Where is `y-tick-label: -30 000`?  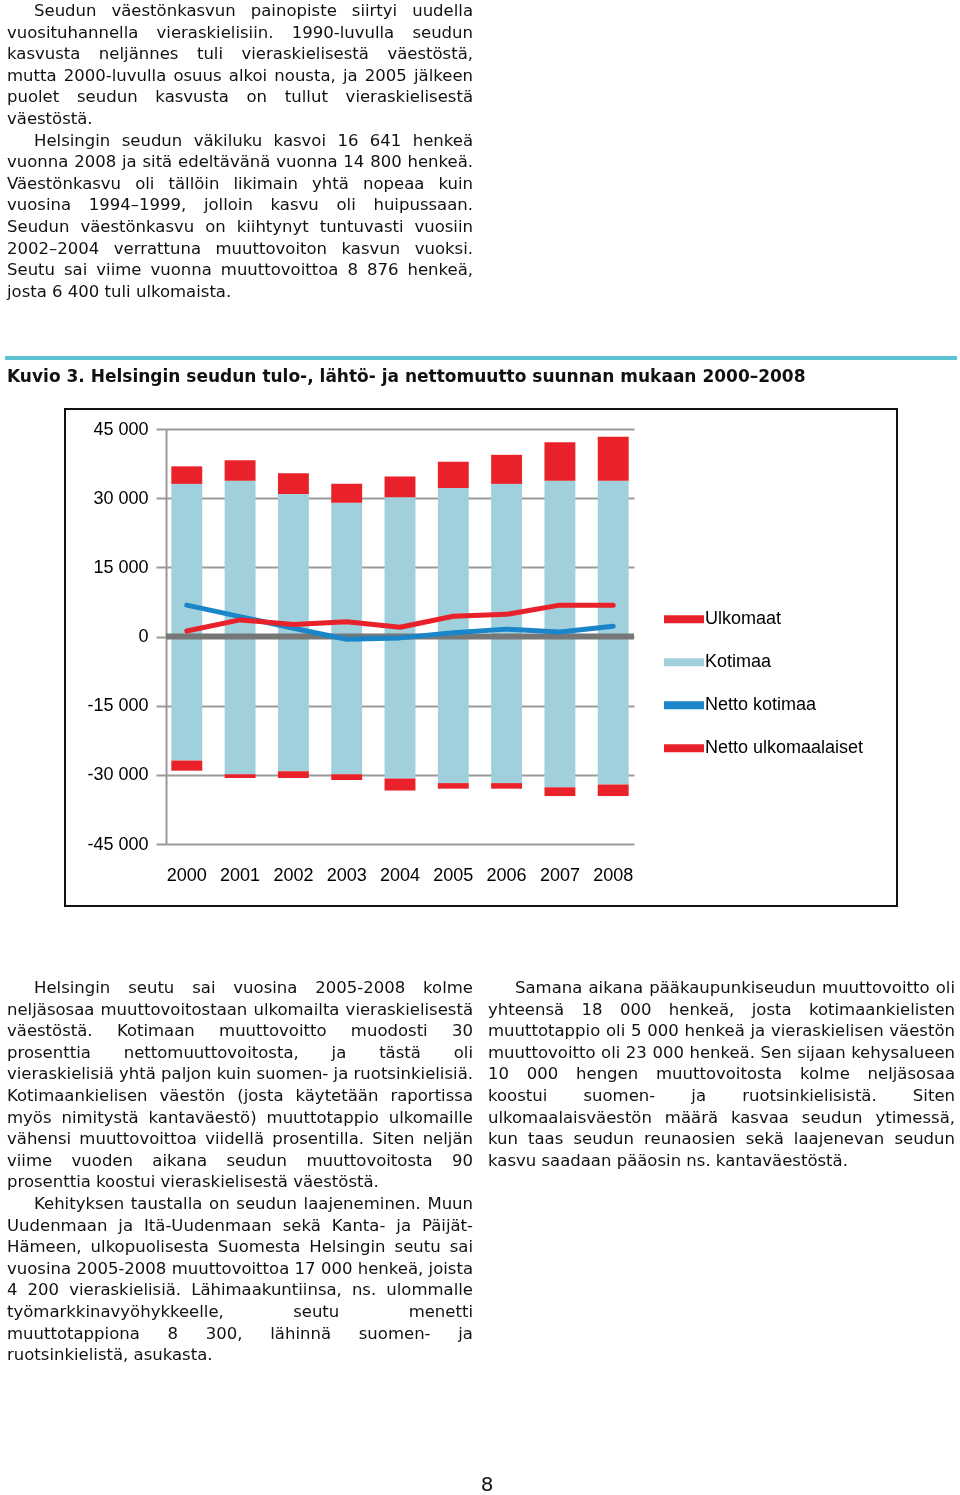 y-tick-label: -30 000 is located at coordinates (118, 774).